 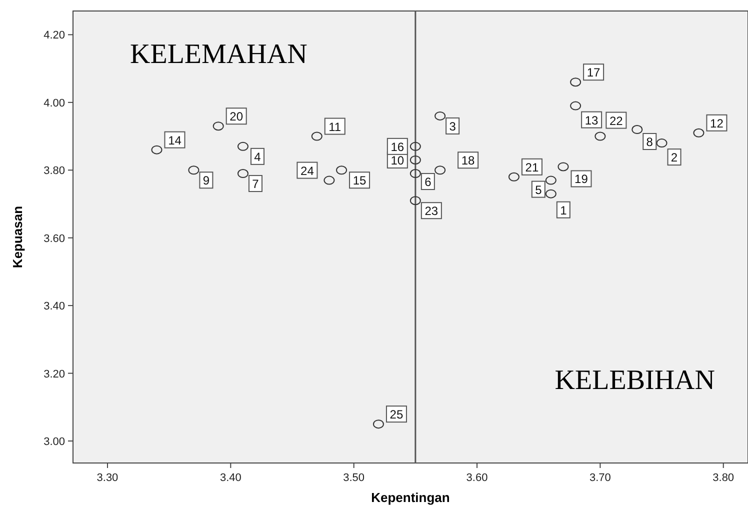 I want to click on annotation: 6, so click(x=428, y=182).